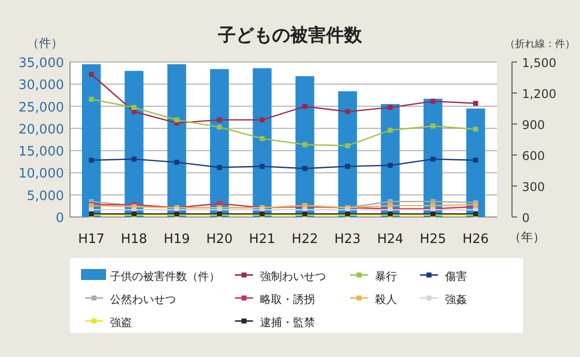  What do you see at coordinates (60, 218) in the screenshot?
I see `y-tick-label: 0` at bounding box center [60, 218].